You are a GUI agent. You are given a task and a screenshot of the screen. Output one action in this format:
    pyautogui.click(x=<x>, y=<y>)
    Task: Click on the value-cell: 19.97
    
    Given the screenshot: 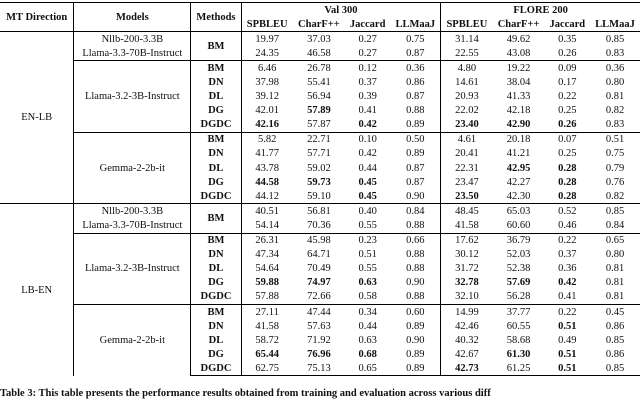 What is the action you would take?
    pyautogui.click(x=267, y=39)
    